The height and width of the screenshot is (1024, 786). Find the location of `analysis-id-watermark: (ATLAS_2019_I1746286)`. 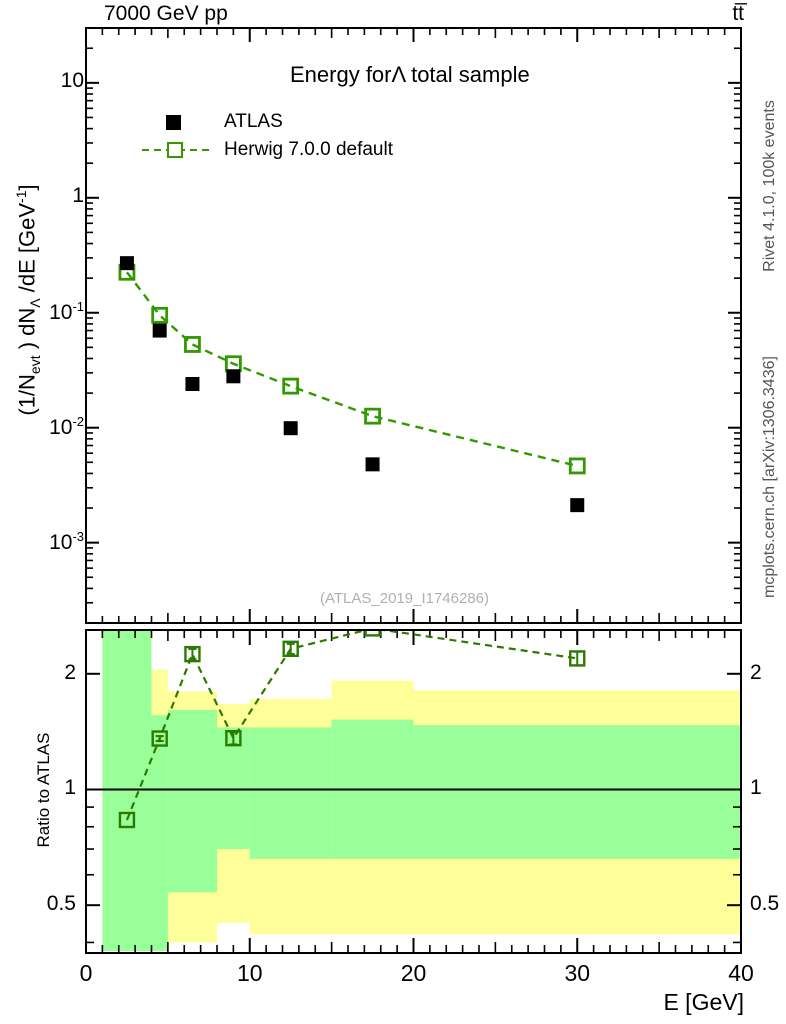

analysis-id-watermark: (ATLAS_2019_I1746286) is located at coordinates (405, 598).